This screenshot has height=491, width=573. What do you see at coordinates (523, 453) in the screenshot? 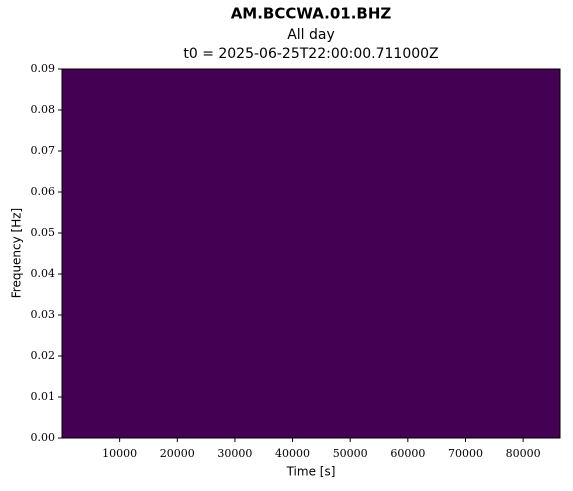
I see `x-tick-label: 80000` at bounding box center [523, 453].